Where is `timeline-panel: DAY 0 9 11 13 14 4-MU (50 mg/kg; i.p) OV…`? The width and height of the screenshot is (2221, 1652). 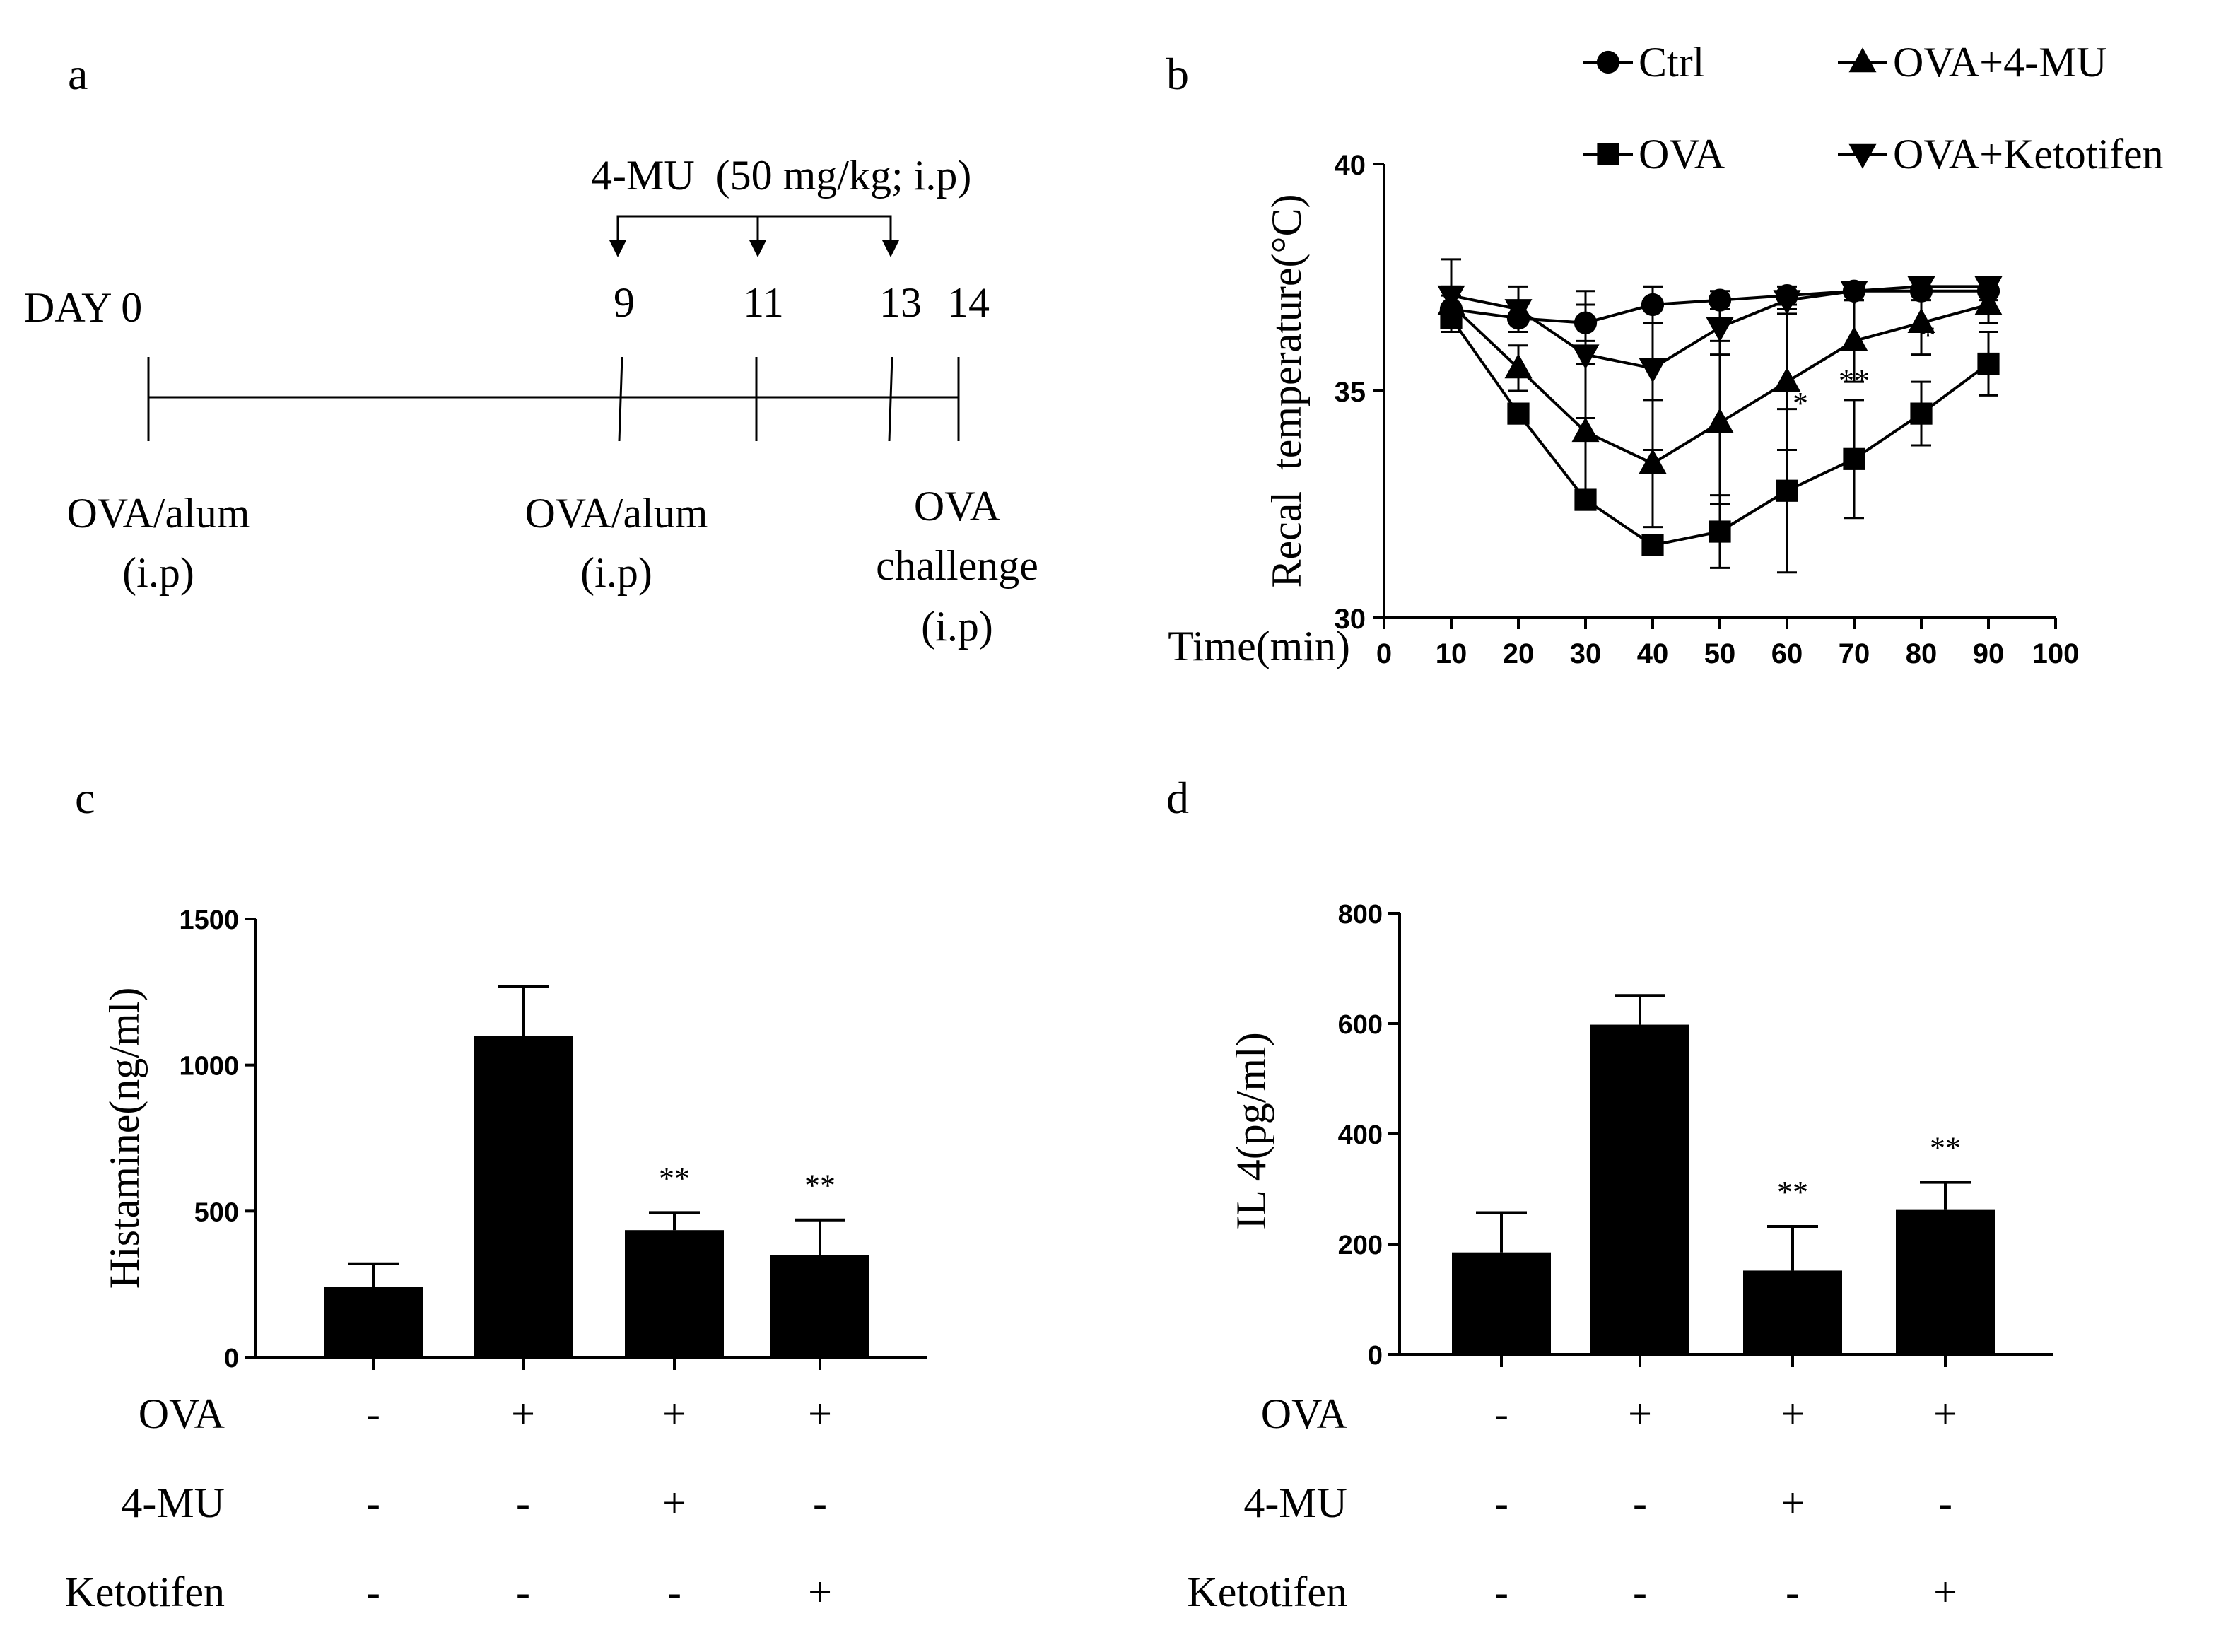 timeline-panel: DAY 0 9 11 13 14 4-MU (50 mg/kg; i.p) OV… is located at coordinates (531, 401).